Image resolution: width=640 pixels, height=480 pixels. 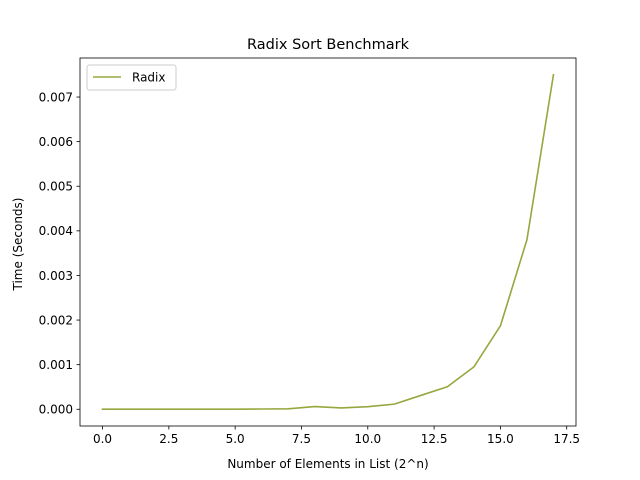 What do you see at coordinates (235, 439) in the screenshot?
I see `x-tick-label: 5.0` at bounding box center [235, 439].